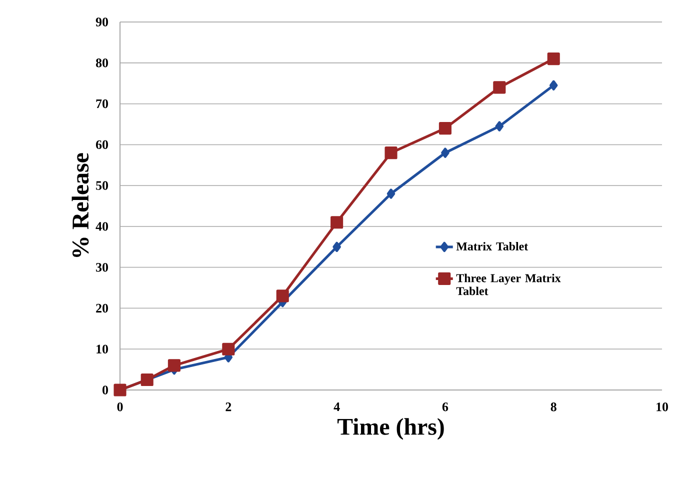 This screenshot has height=482, width=689. Describe the element at coordinates (102, 308) in the screenshot. I see `y-tick-label: 20` at that location.